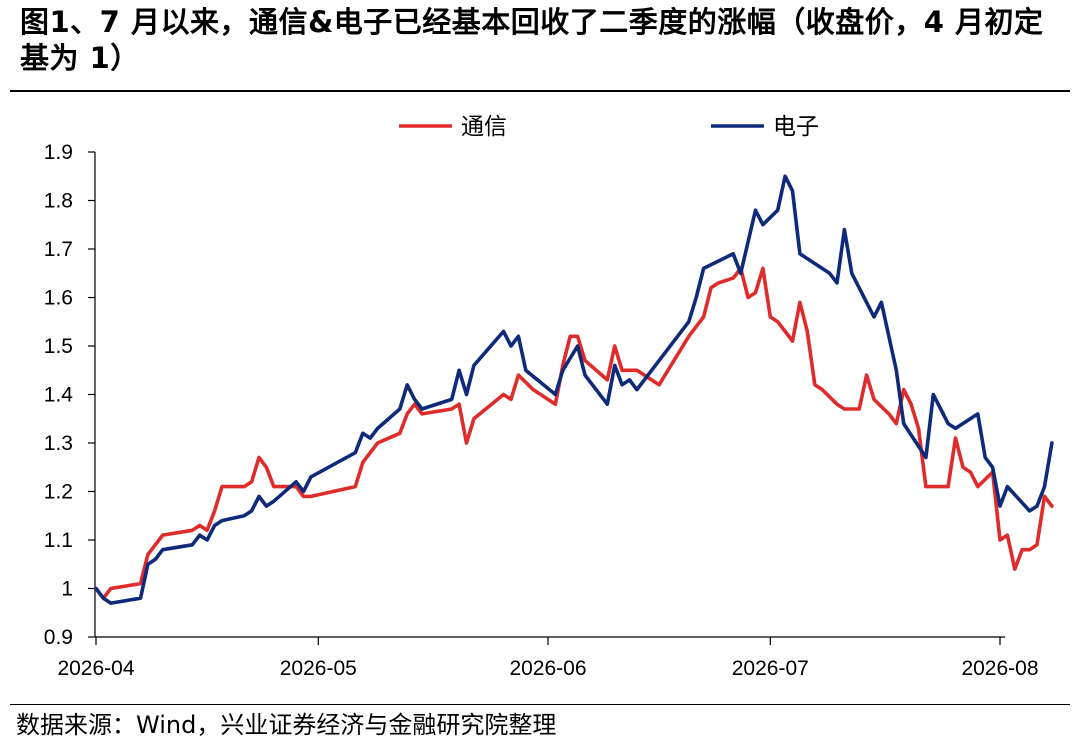  What do you see at coordinates (547, 668) in the screenshot?
I see `x-tick-label: 2026-06` at bounding box center [547, 668].